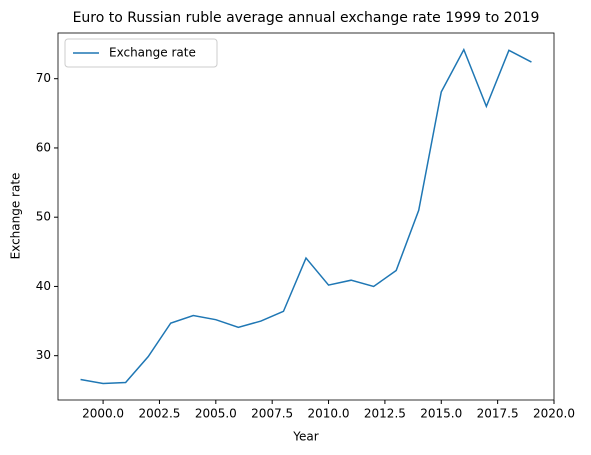 This screenshot has width=591, height=455. I want to click on x-tick-label: 2010.0, so click(329, 414).